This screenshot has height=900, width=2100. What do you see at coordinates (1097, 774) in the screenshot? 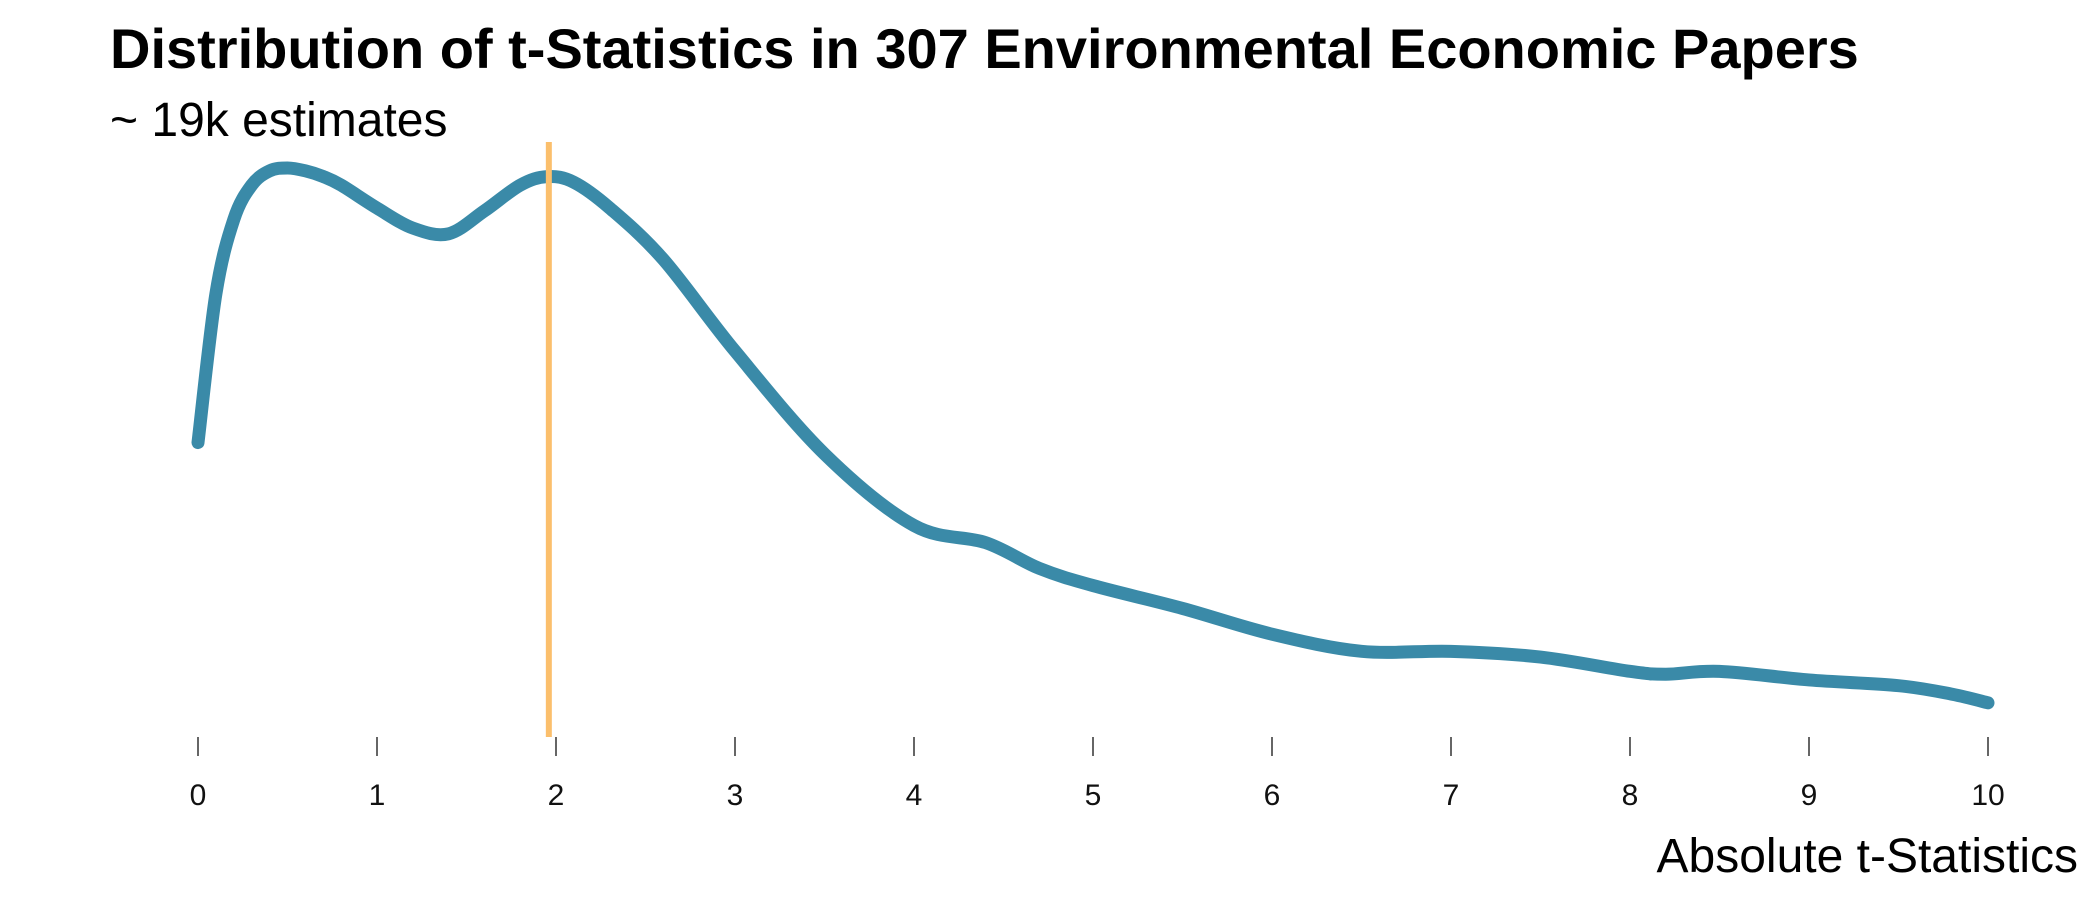
I see `x-axis-ticks: 0 1 2 3 4 5 6 7 8 9 10` at bounding box center [1097, 774].